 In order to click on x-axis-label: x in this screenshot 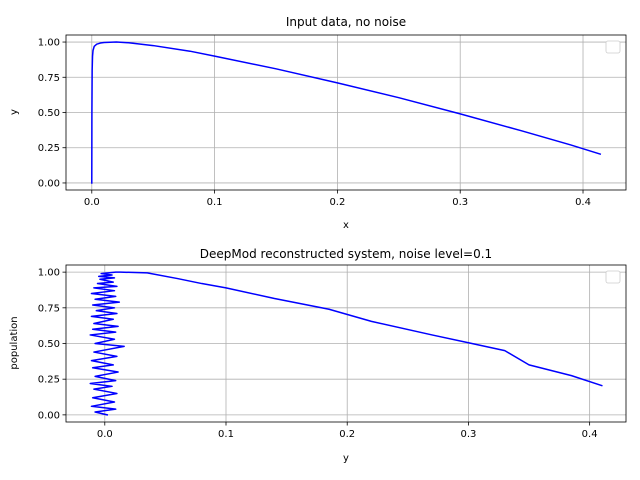, I will do `click(346, 225)`.